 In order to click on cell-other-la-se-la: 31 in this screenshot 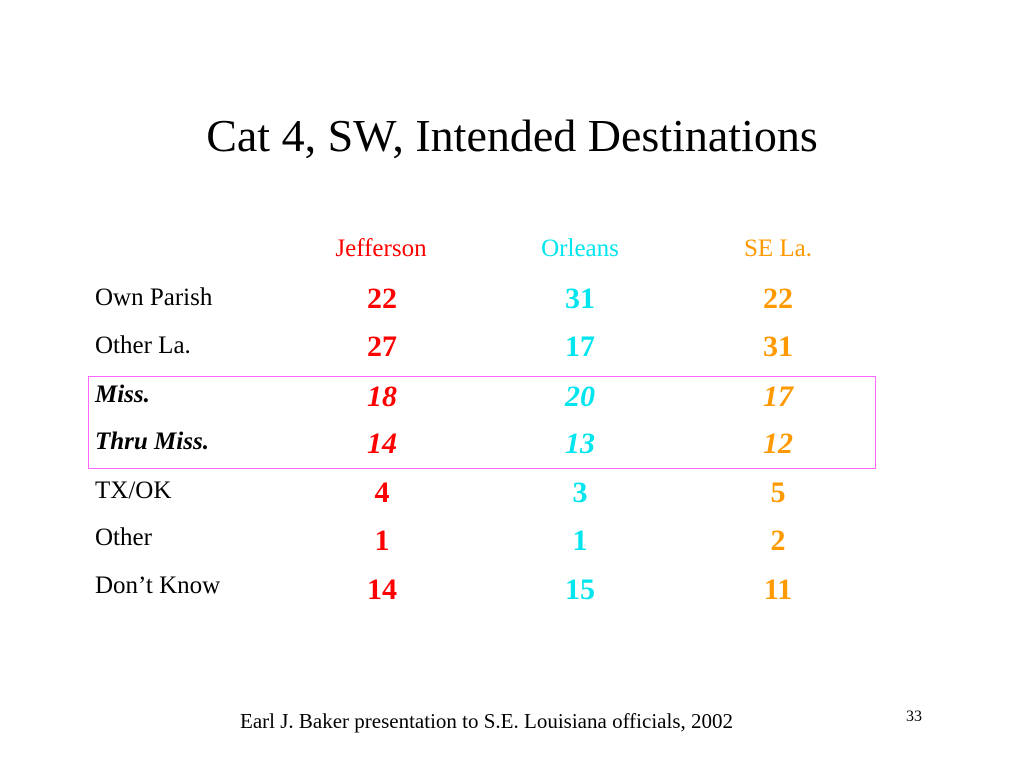, I will do `click(778, 346)`.